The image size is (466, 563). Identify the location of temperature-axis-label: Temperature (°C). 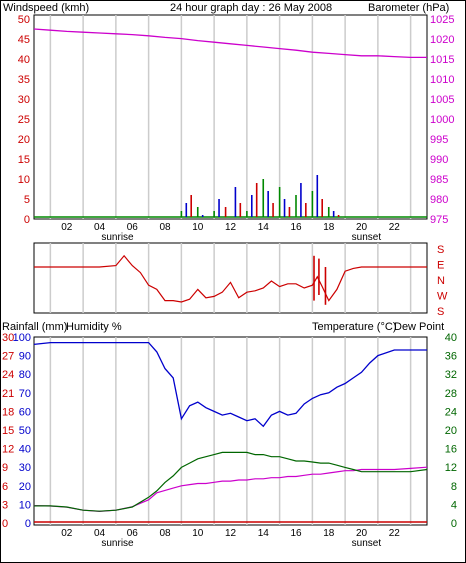
(354, 327).